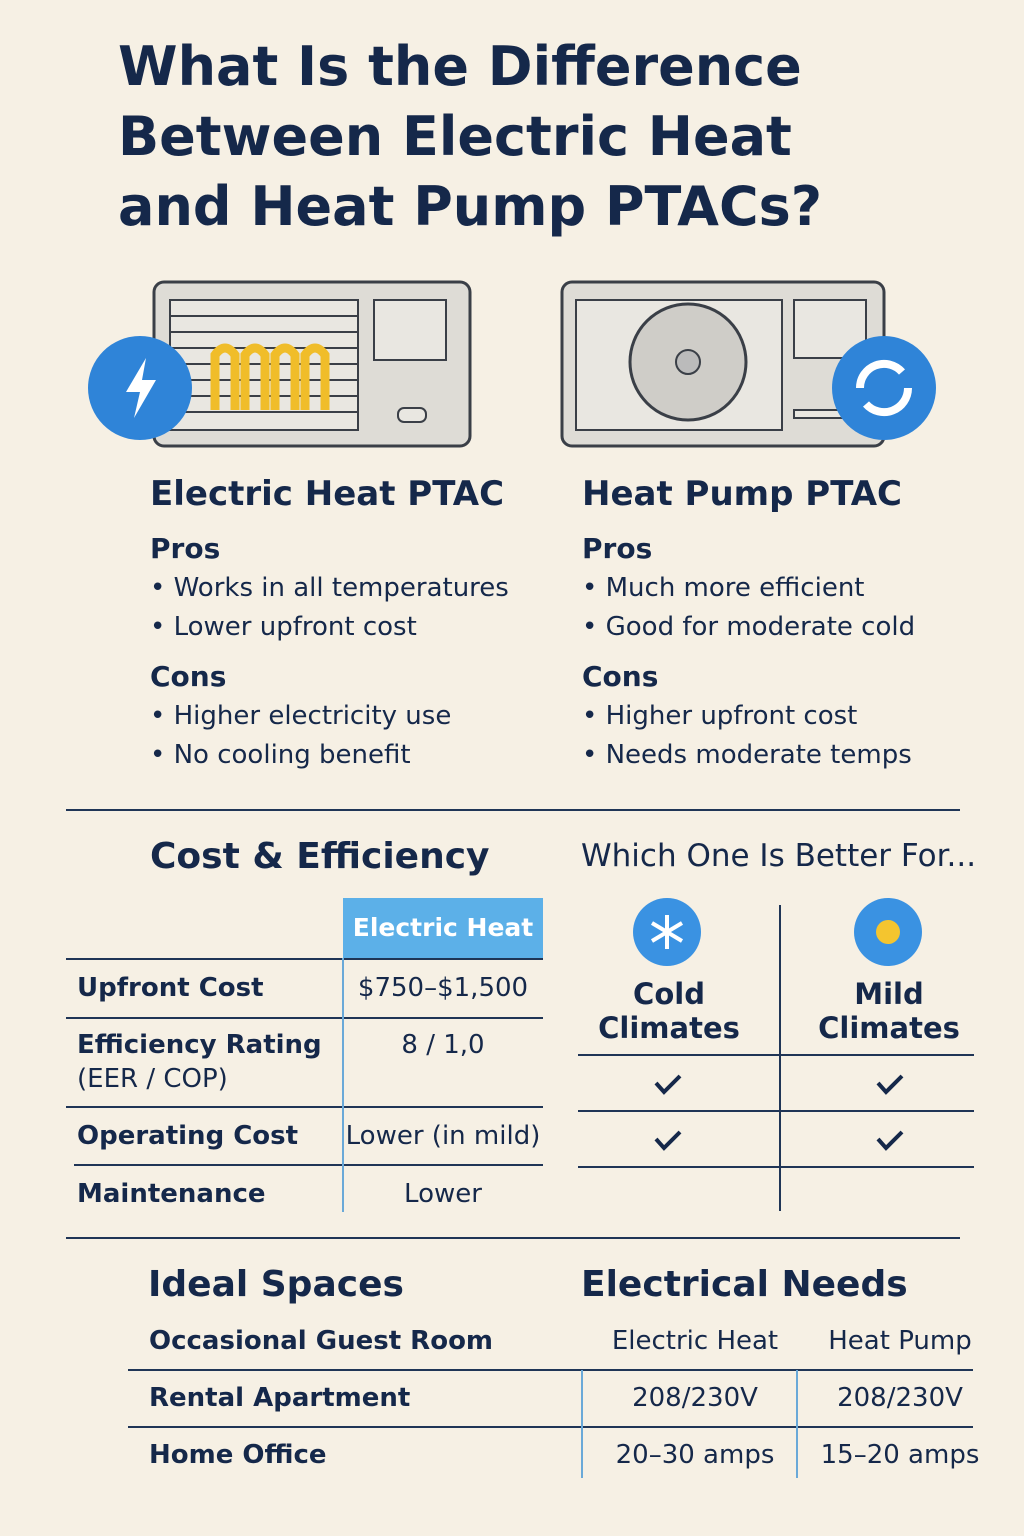  What do you see at coordinates (776, 1054) in the screenshot?
I see `better-grid` at bounding box center [776, 1054].